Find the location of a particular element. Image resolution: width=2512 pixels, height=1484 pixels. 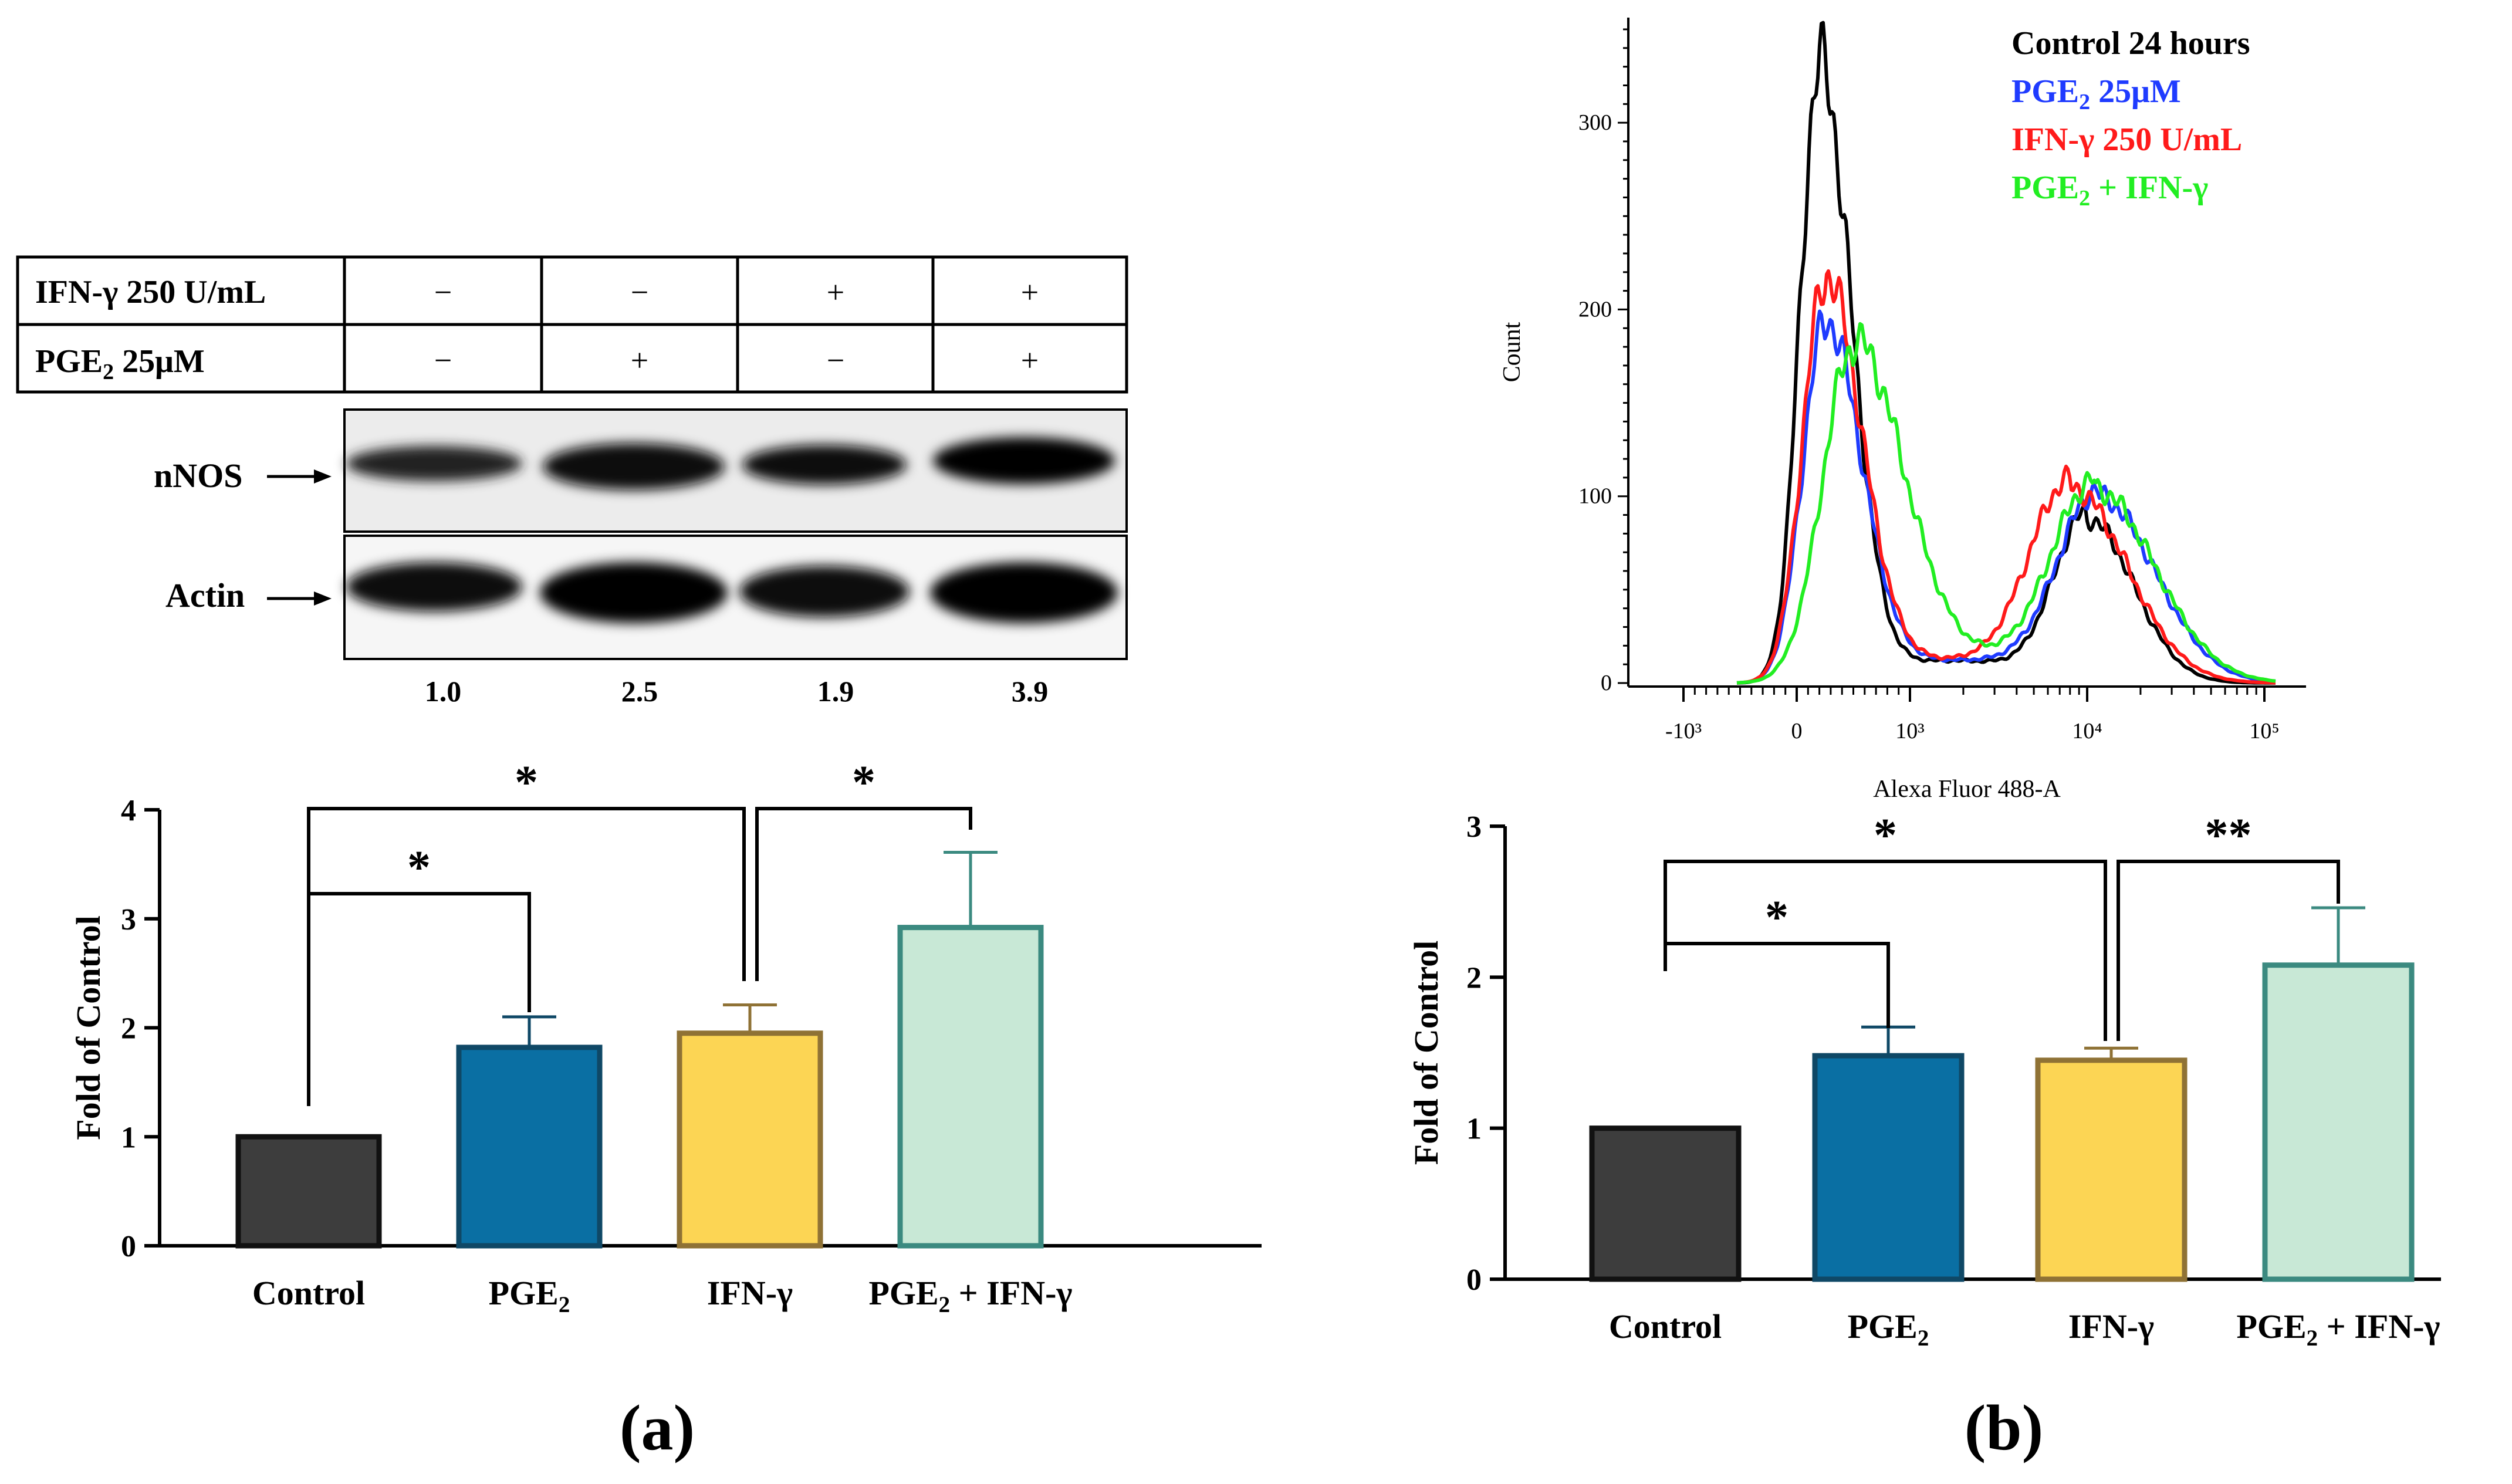

blot-quantification: 1.0 2.5 1.9 3.9 is located at coordinates (737, 691).